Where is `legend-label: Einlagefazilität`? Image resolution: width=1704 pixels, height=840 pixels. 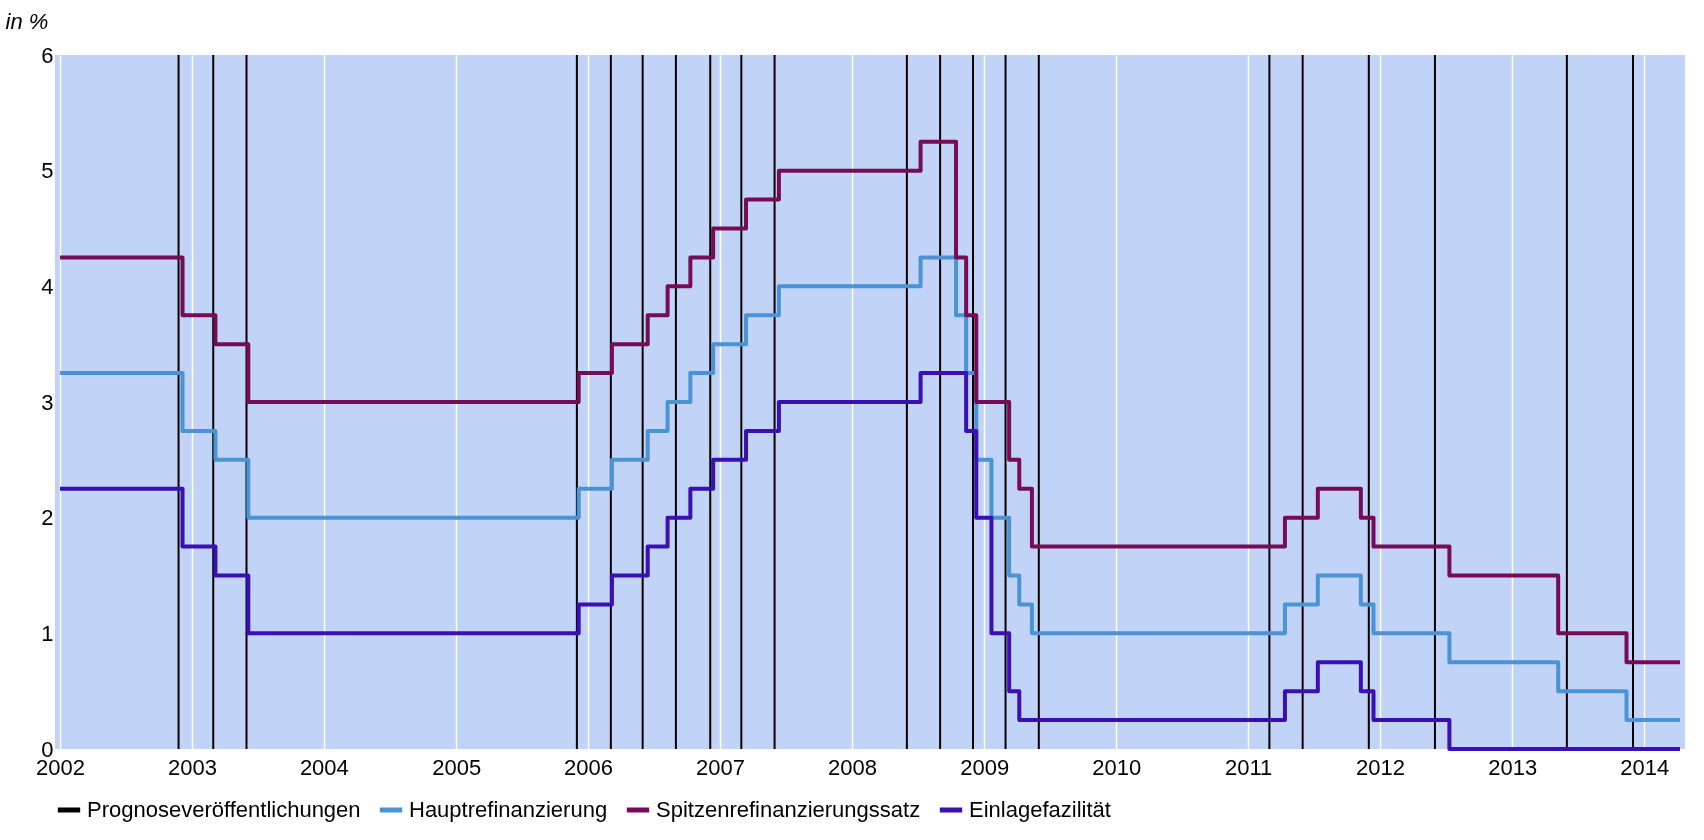 legend-label: Einlagefazilität is located at coordinates (1040, 809).